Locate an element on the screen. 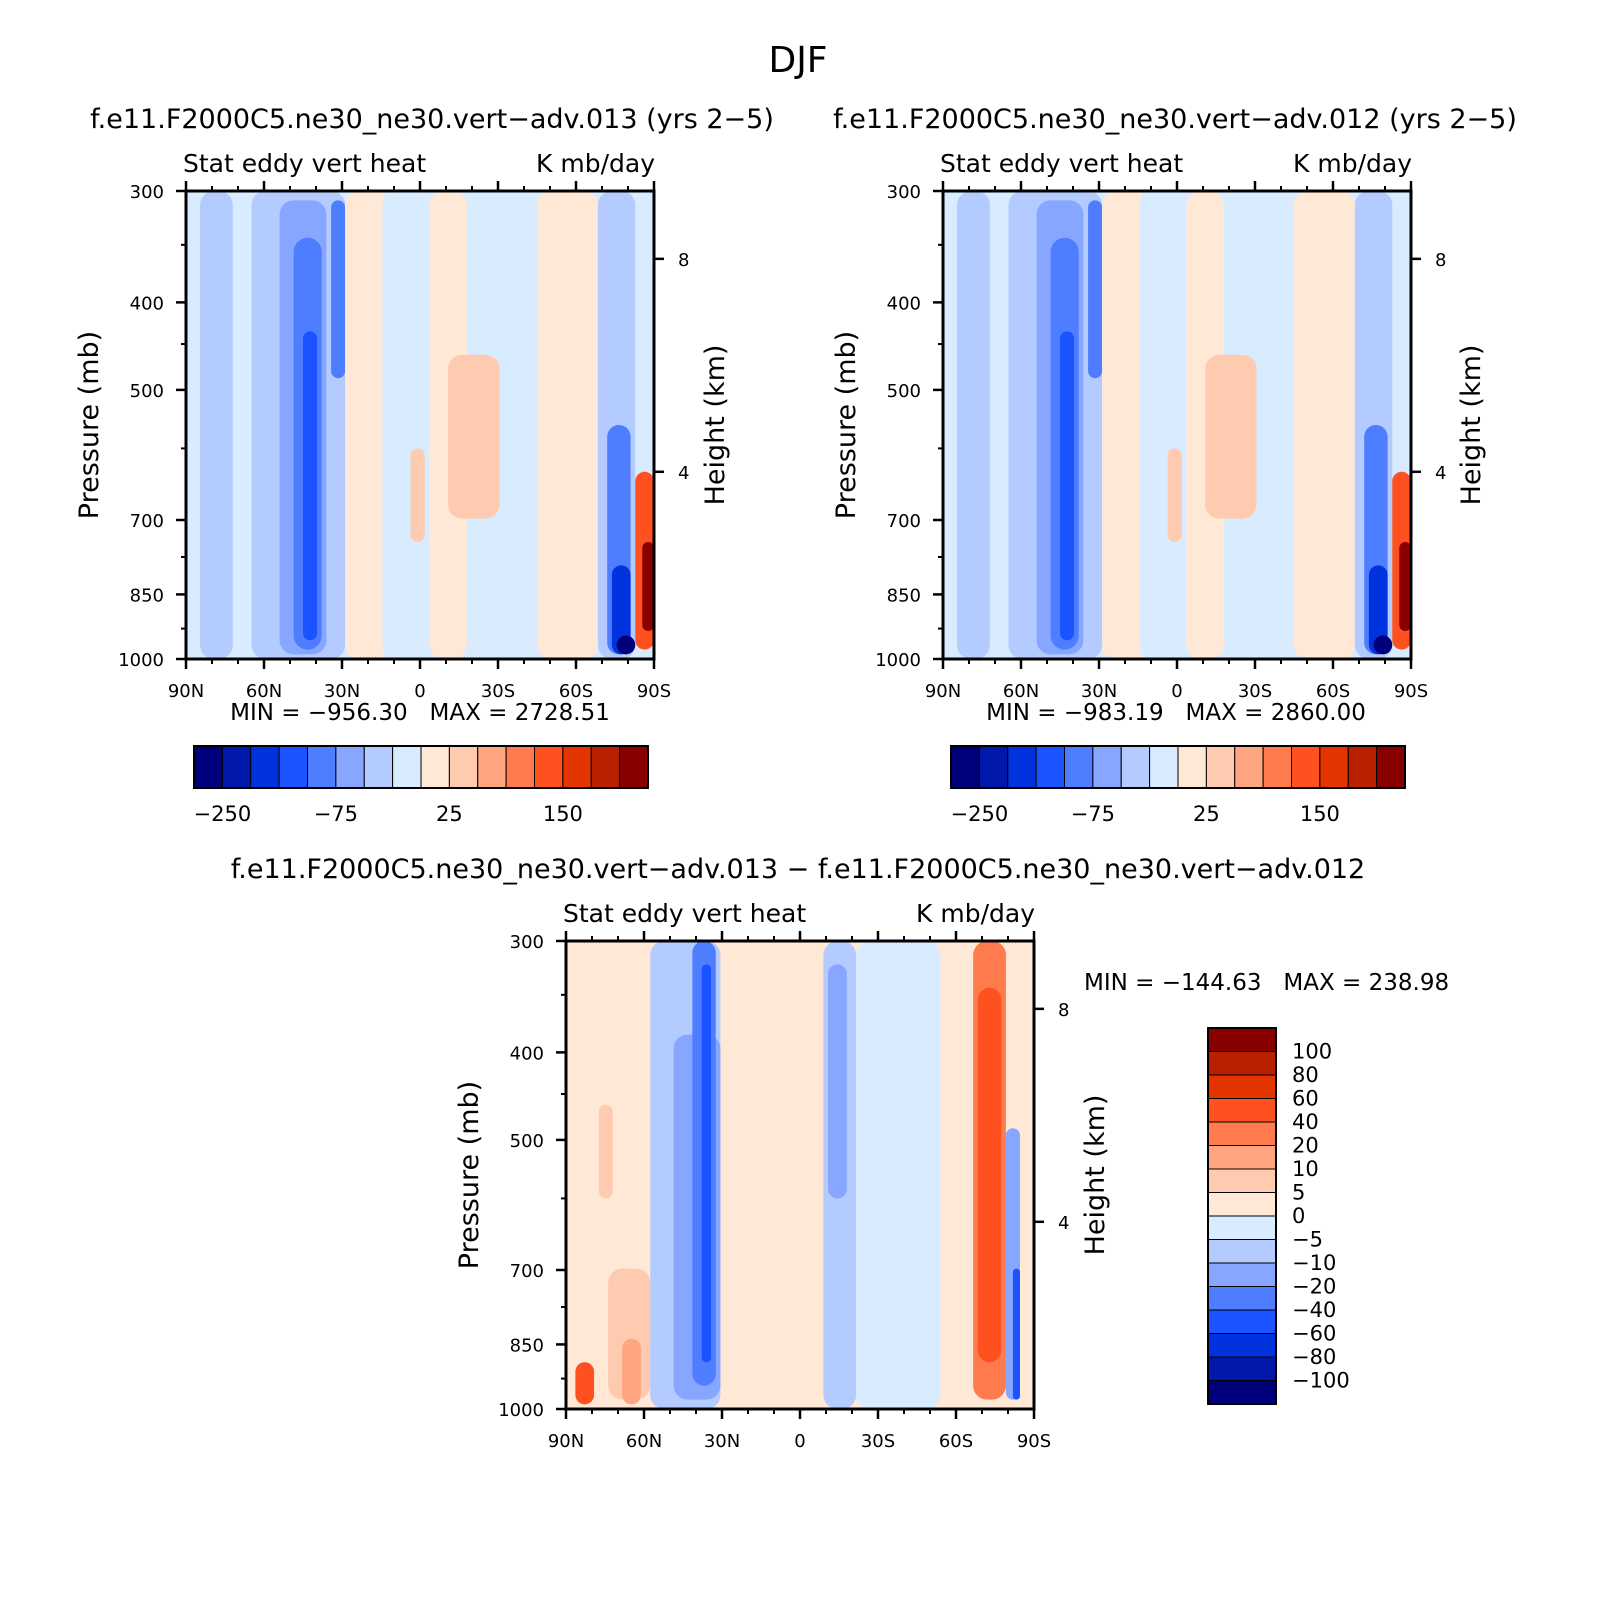  colorbar-label: 25 is located at coordinates (1206, 814).